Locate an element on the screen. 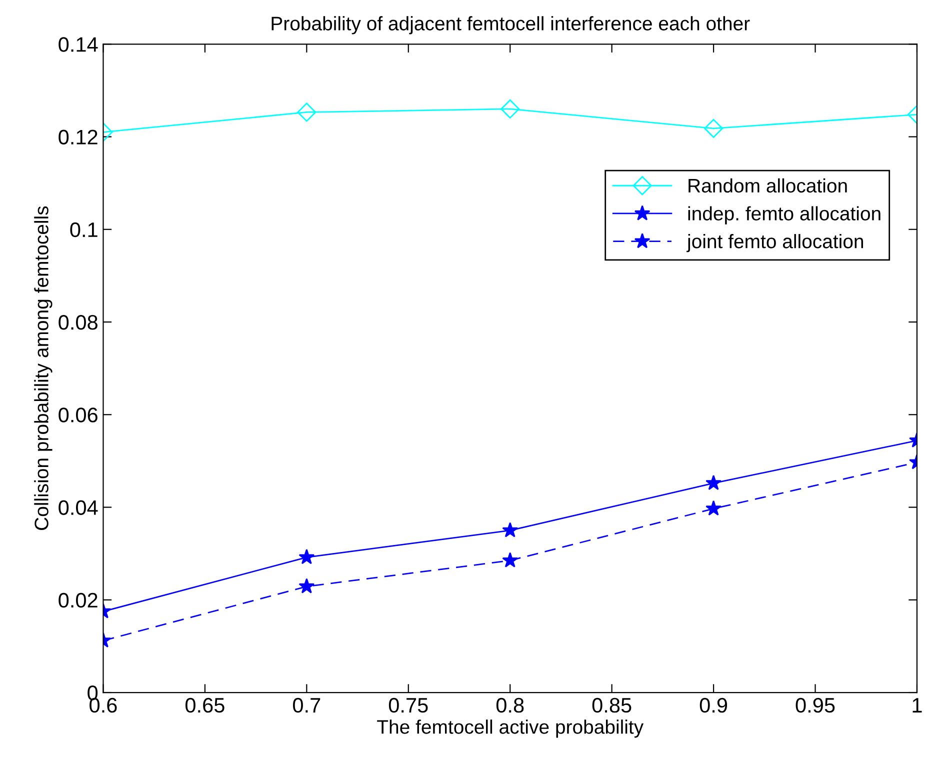 This screenshot has width=930, height=761. x-tick-label: 0.95 is located at coordinates (815, 705).